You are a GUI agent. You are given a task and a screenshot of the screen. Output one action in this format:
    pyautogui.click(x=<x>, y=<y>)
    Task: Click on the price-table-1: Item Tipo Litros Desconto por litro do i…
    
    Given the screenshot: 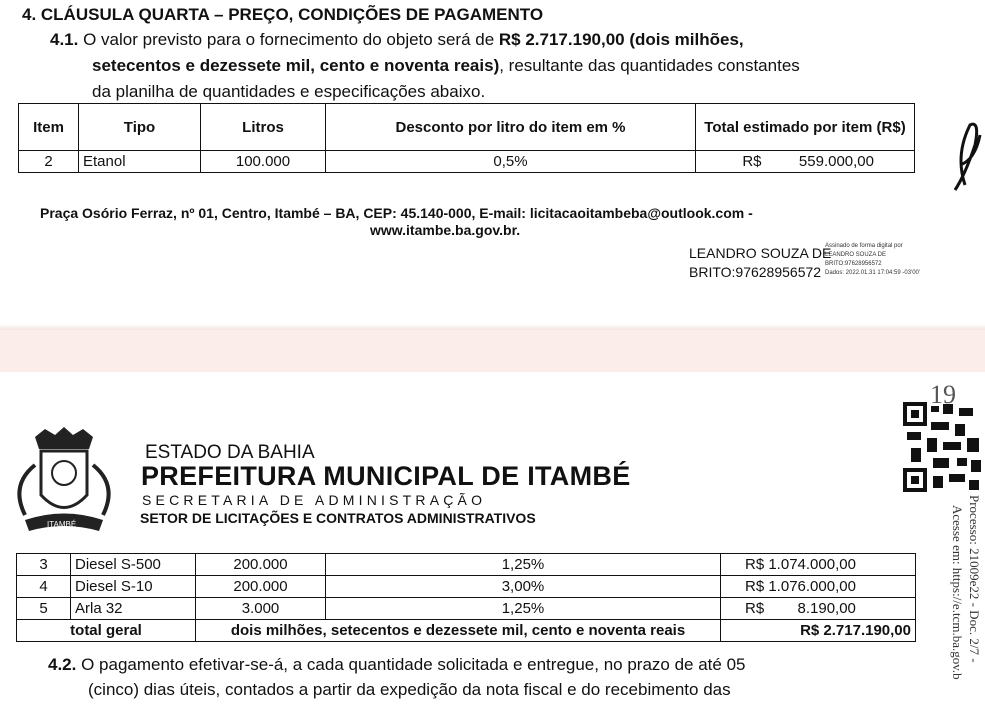 What is the action you would take?
    pyautogui.click(x=466, y=138)
    